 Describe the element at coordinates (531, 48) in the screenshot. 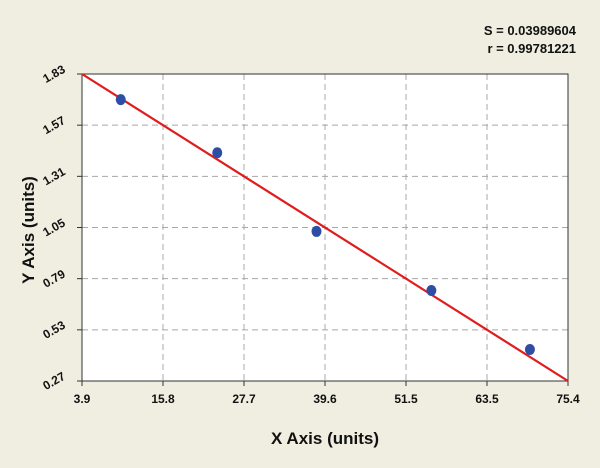

I see `correlation-stat: r = 0.99781221` at that location.